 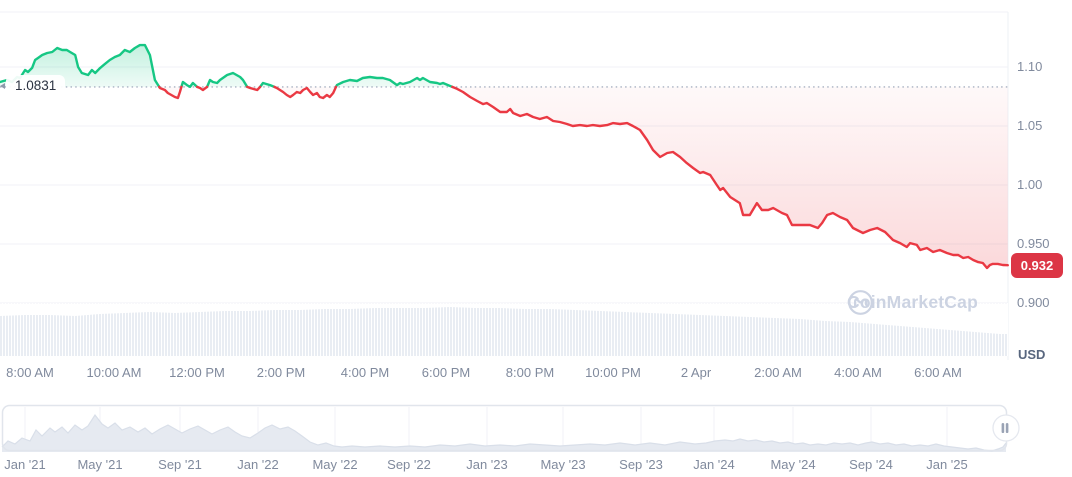 I want to click on range-tick-label: May '21, so click(x=100, y=464).